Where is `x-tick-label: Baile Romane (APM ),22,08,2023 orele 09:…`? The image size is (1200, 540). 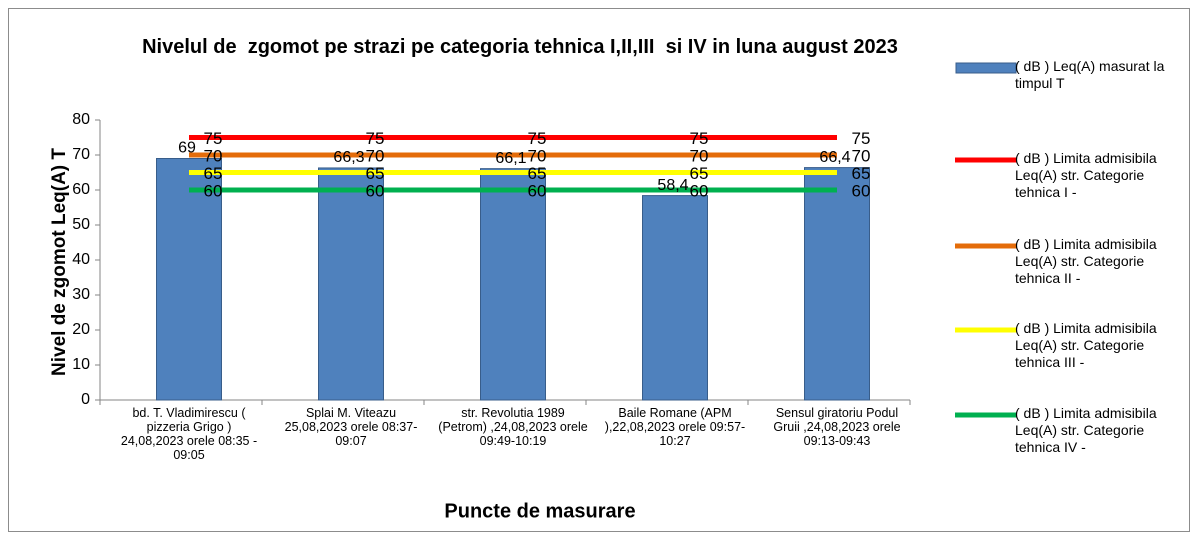 x-tick-label: Baile Romane (APM ),22,08,2023 orele 09:… is located at coordinates (675, 427).